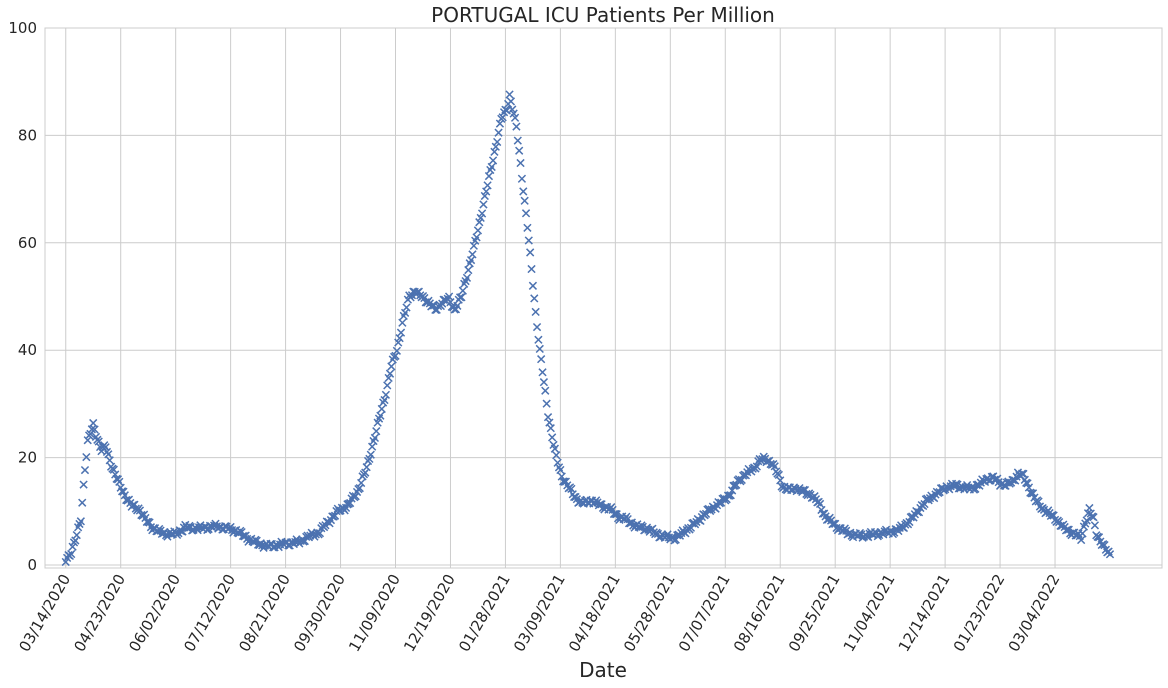 This screenshot has width=1168, height=688. Describe the element at coordinates (264, 613) in the screenshot. I see `x-tick-label: 08/21/2020` at that location.